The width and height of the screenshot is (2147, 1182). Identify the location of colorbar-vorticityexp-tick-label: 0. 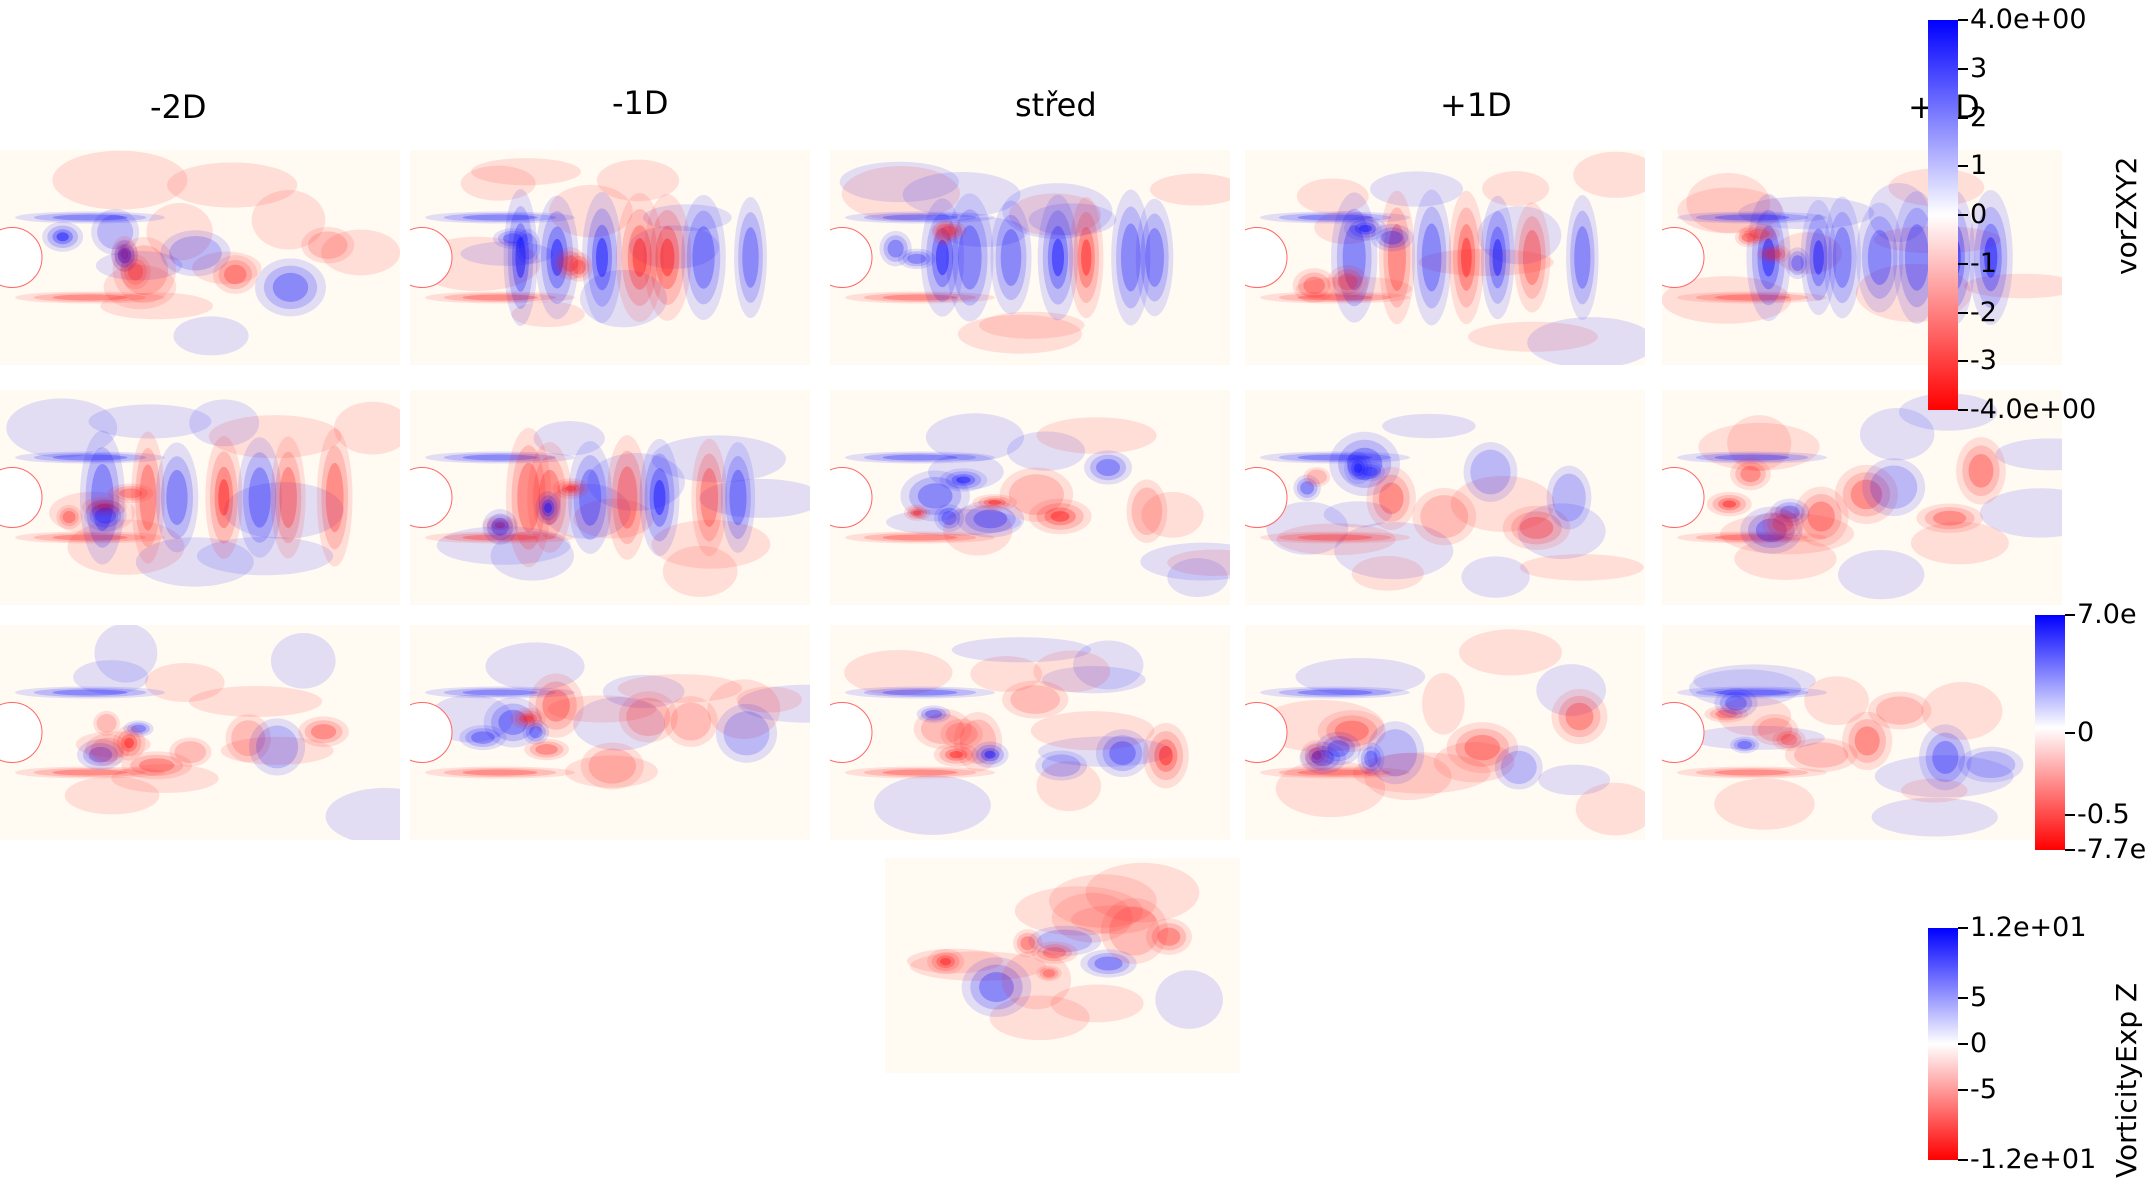
(1979, 1043).